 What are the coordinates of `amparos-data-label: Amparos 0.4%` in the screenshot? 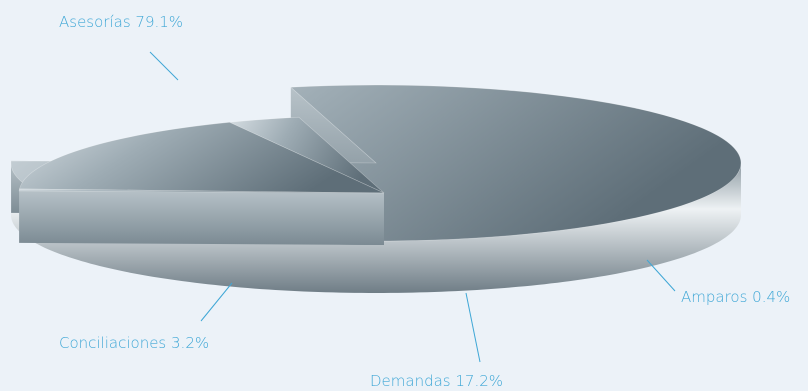 It's located at (735, 297).